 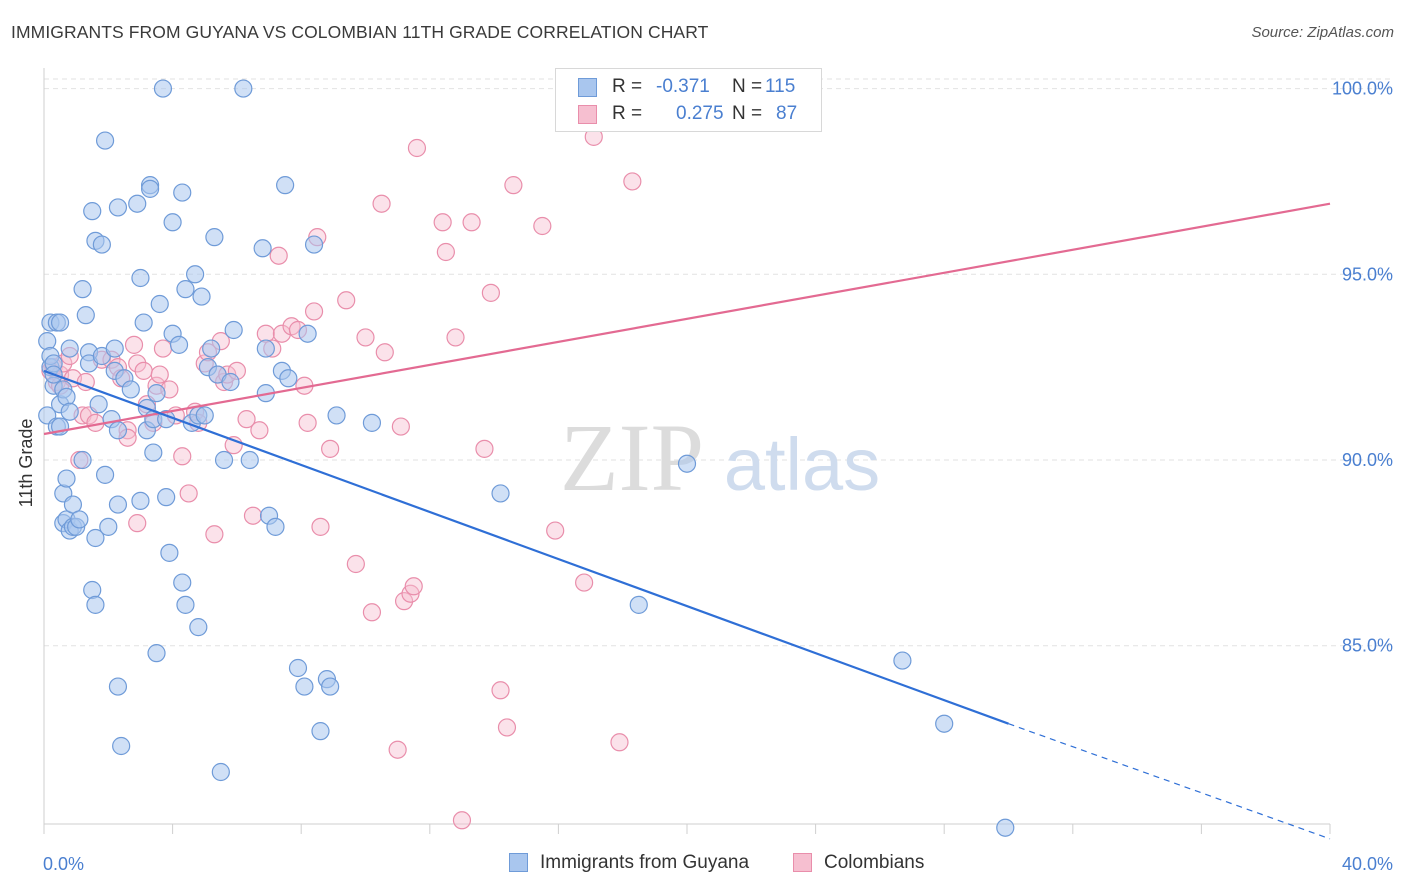 What do you see at coordinates (1367, 274) in the screenshot?
I see `y-tick-label: 95.0%` at bounding box center [1367, 274].